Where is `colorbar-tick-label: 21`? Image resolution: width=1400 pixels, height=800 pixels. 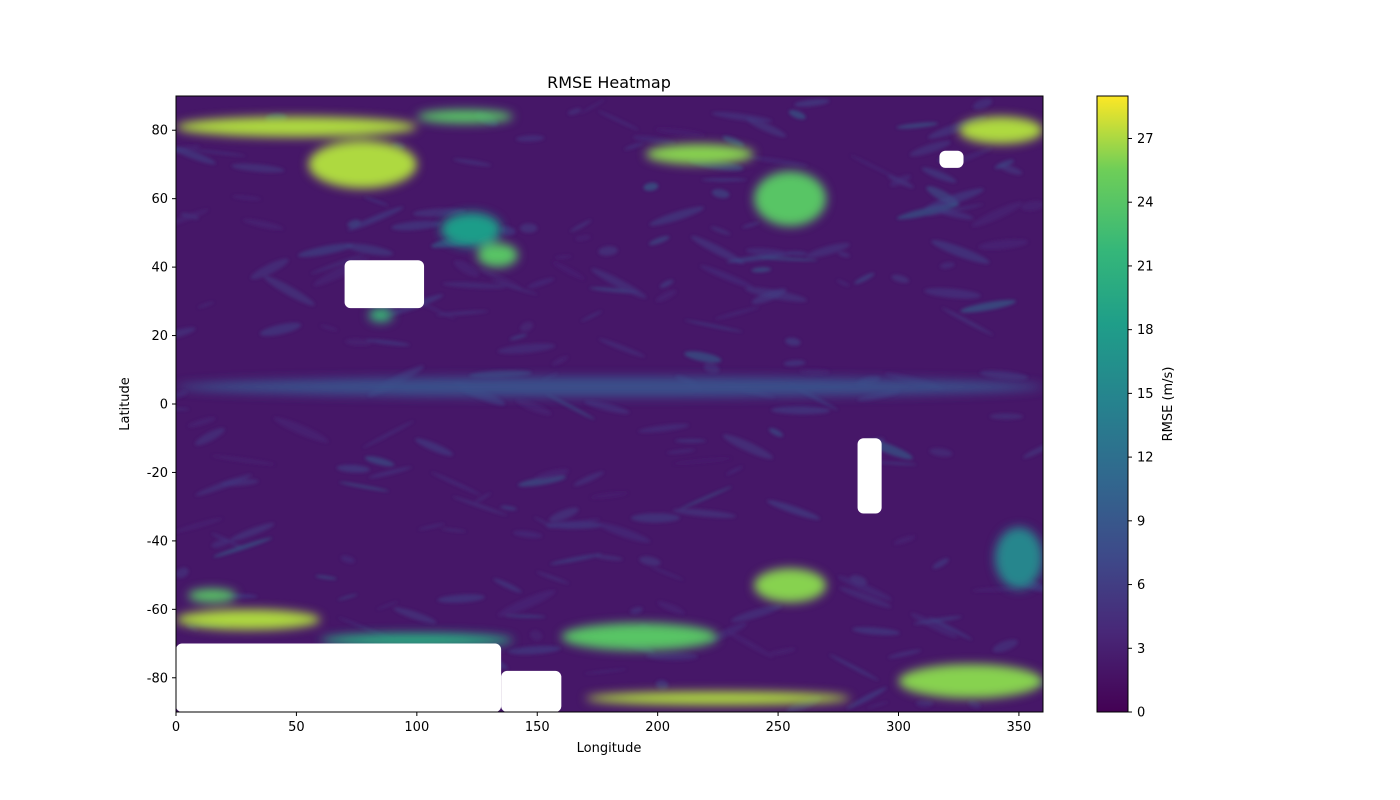
colorbar-tick-label: 21 is located at coordinates (1145, 266).